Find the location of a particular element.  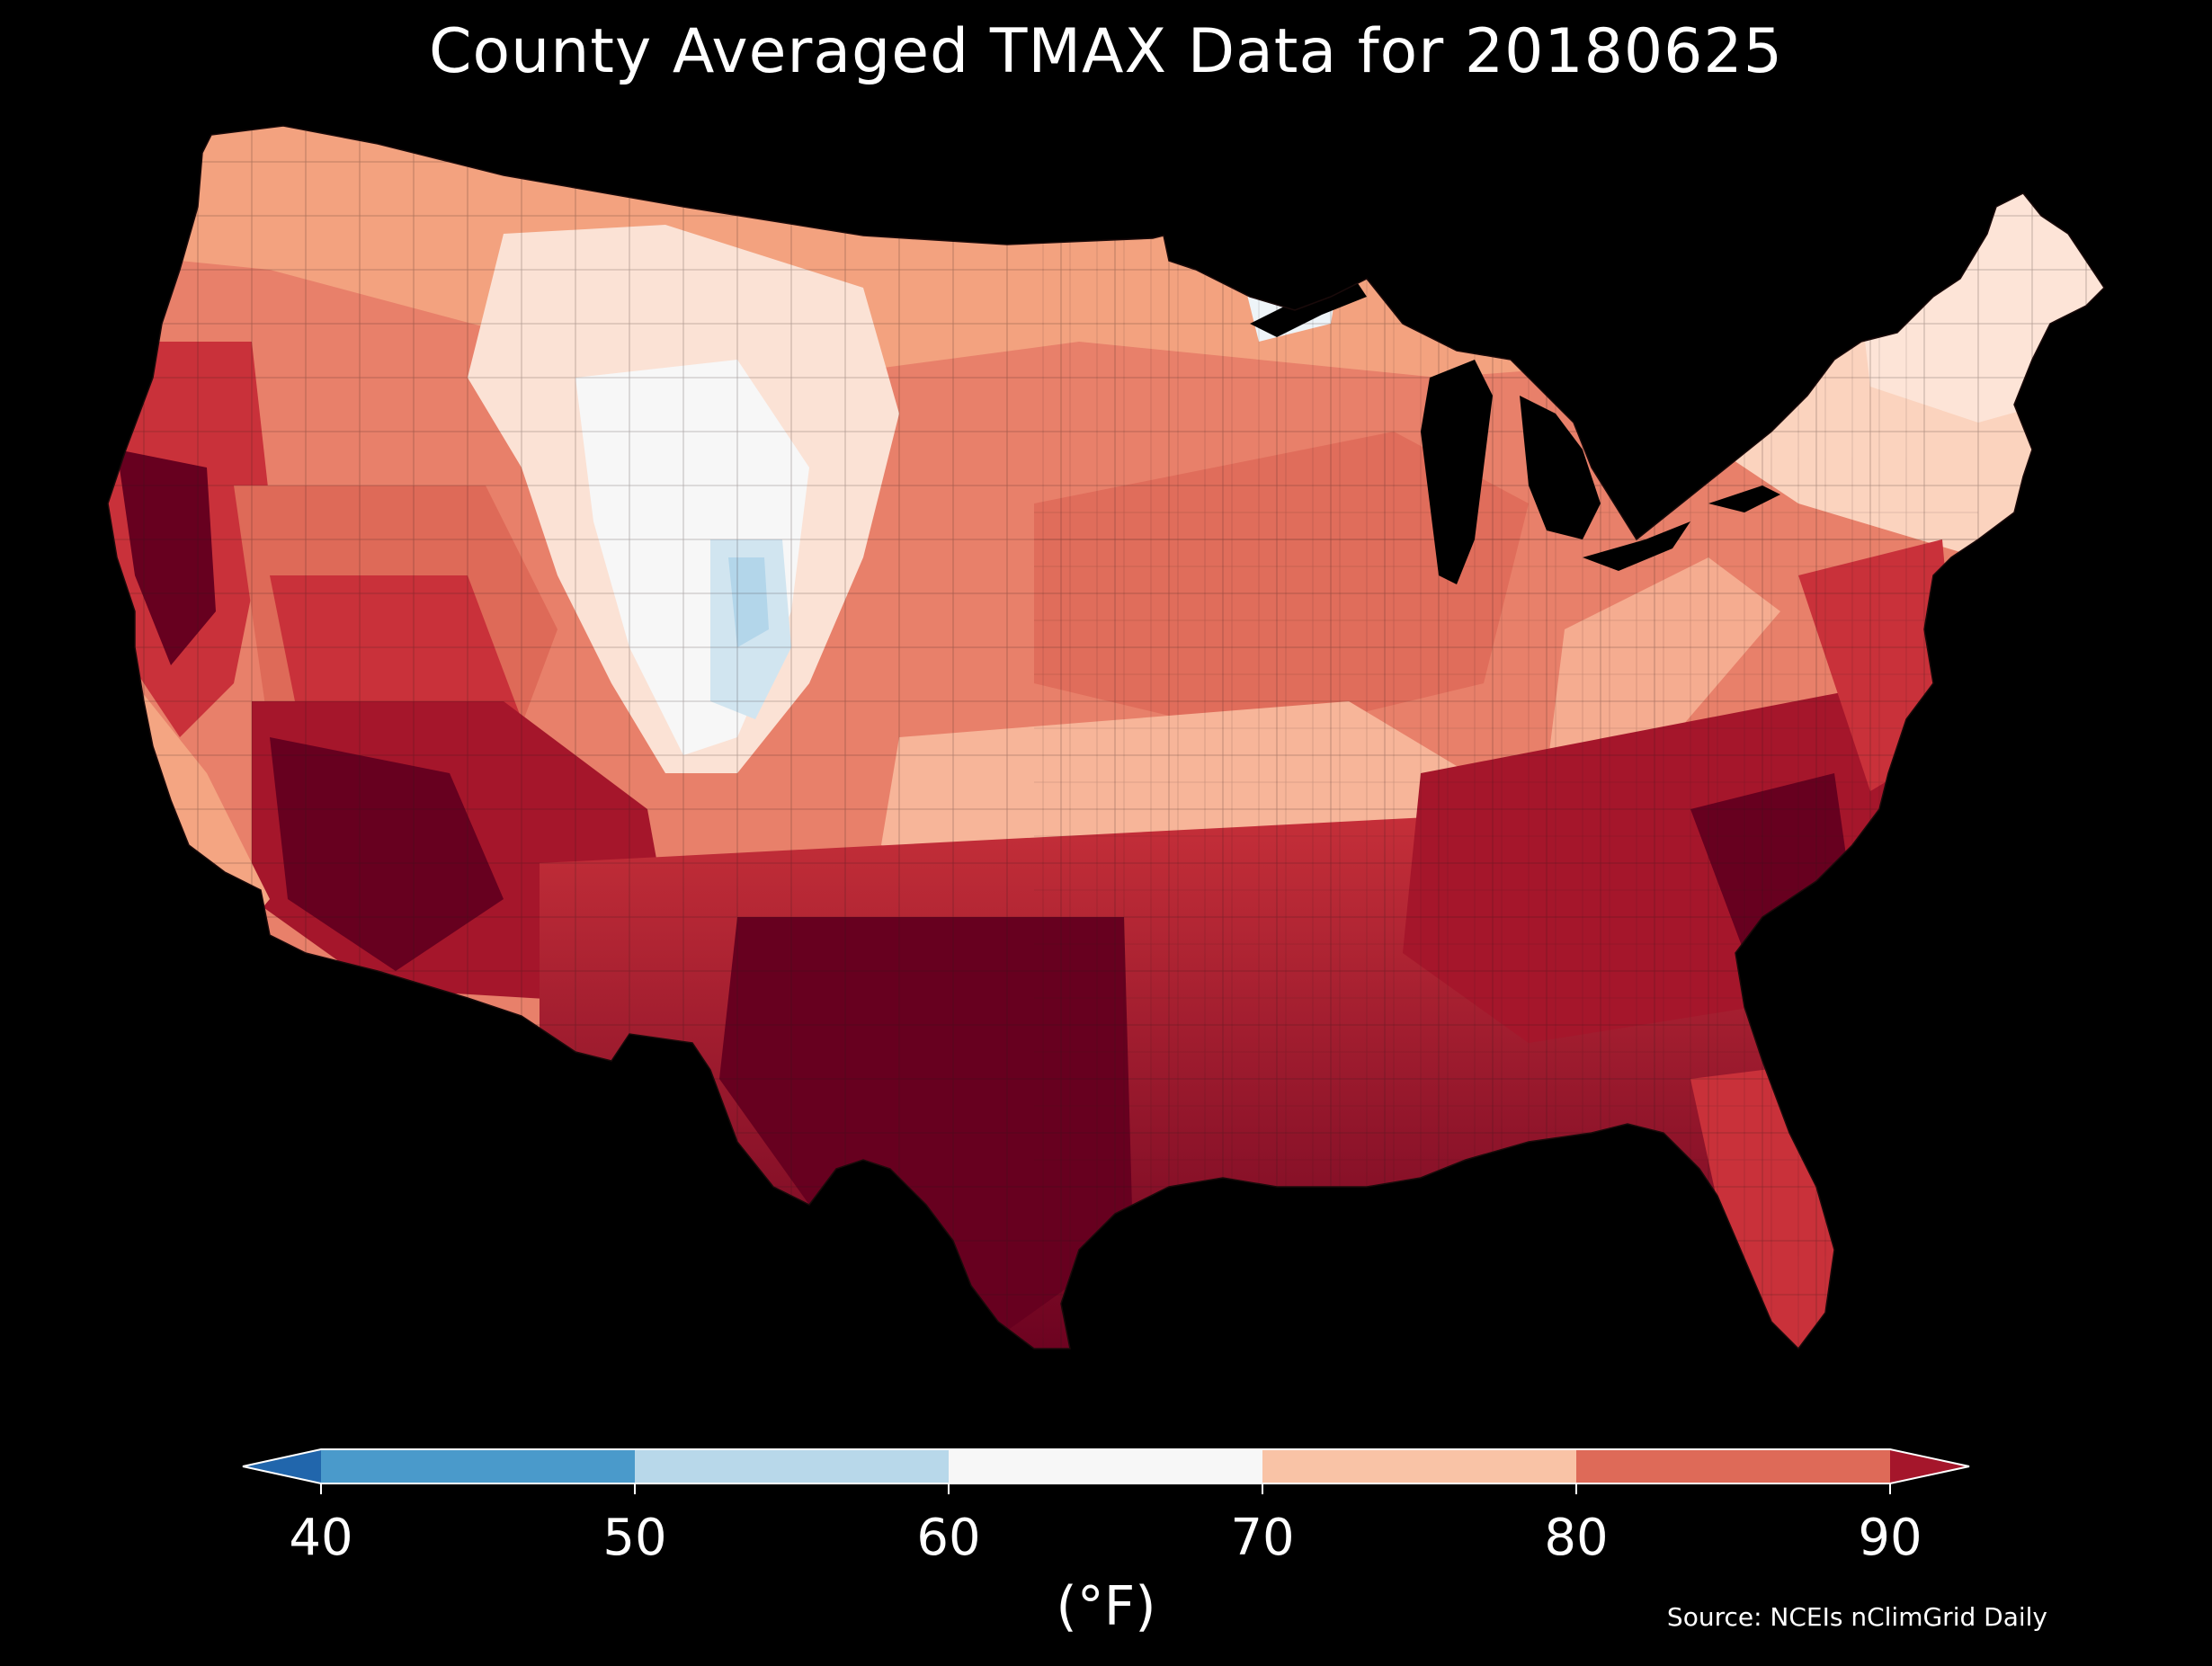

colorbar-units-label: (°F) is located at coordinates (1106, 1607).